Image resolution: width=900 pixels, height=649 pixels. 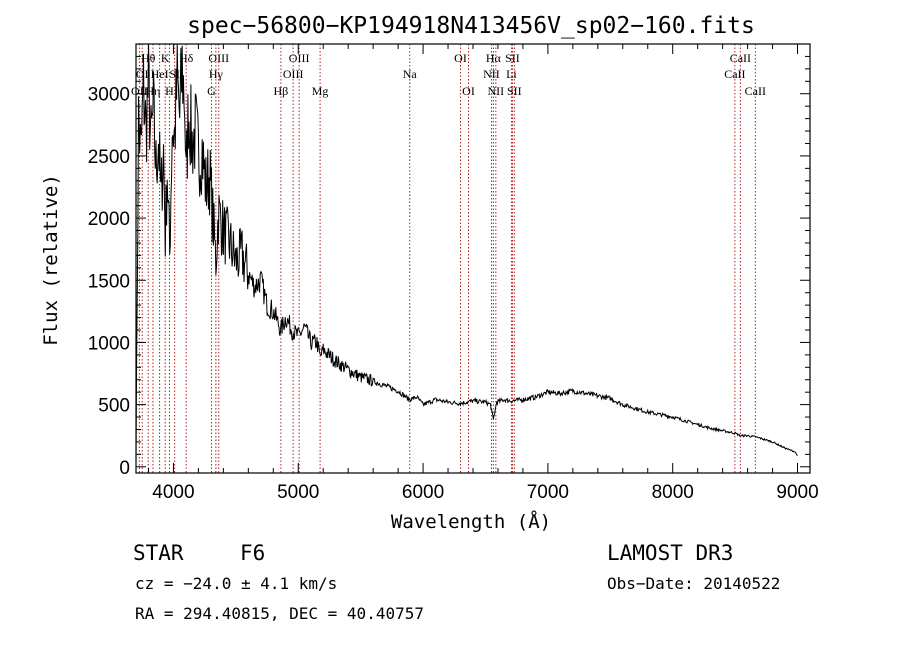 What do you see at coordinates (734, 74) in the screenshot?
I see `line-label-26: CaII` at bounding box center [734, 74].